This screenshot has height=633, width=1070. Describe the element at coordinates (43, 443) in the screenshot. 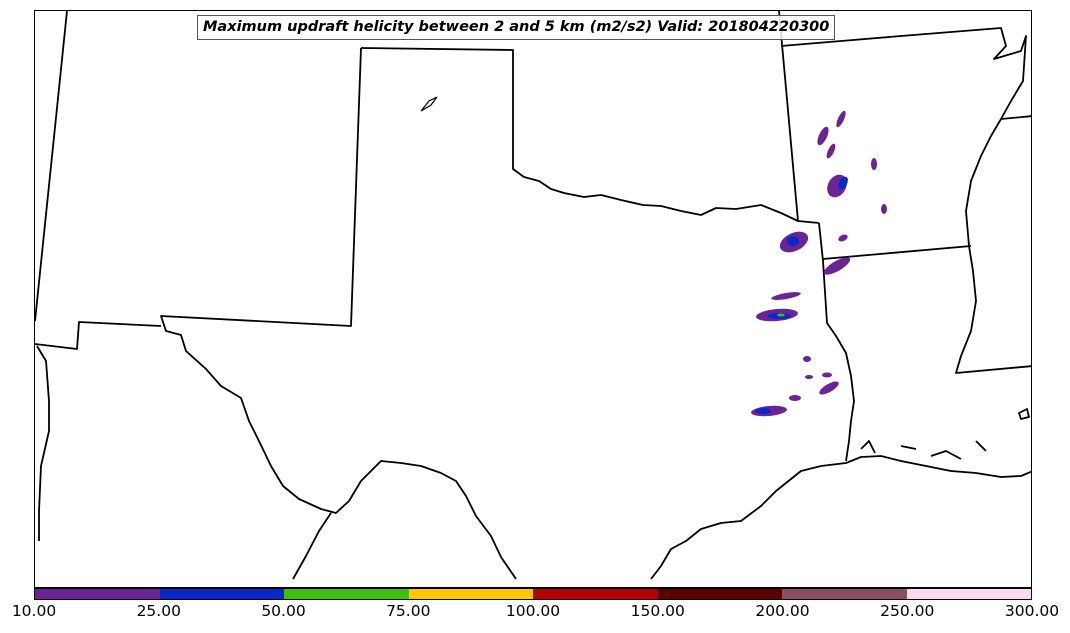

I see `border-tx-mexico-west` at that location.